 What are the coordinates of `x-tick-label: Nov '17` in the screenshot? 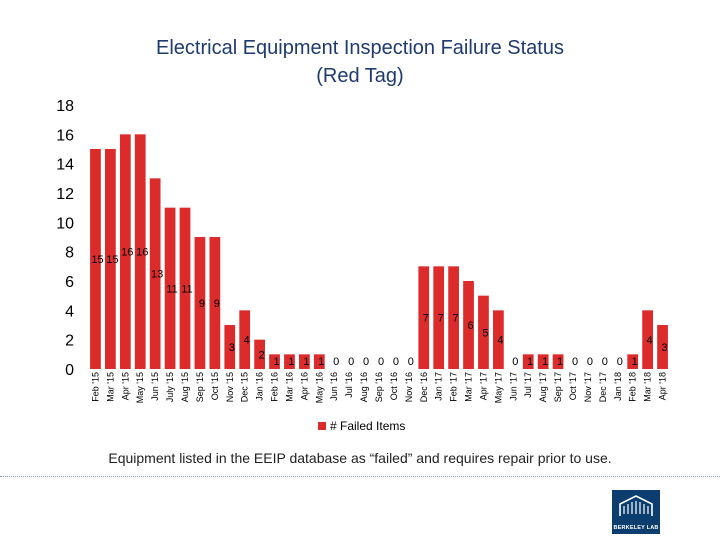 It's located at (588, 387).